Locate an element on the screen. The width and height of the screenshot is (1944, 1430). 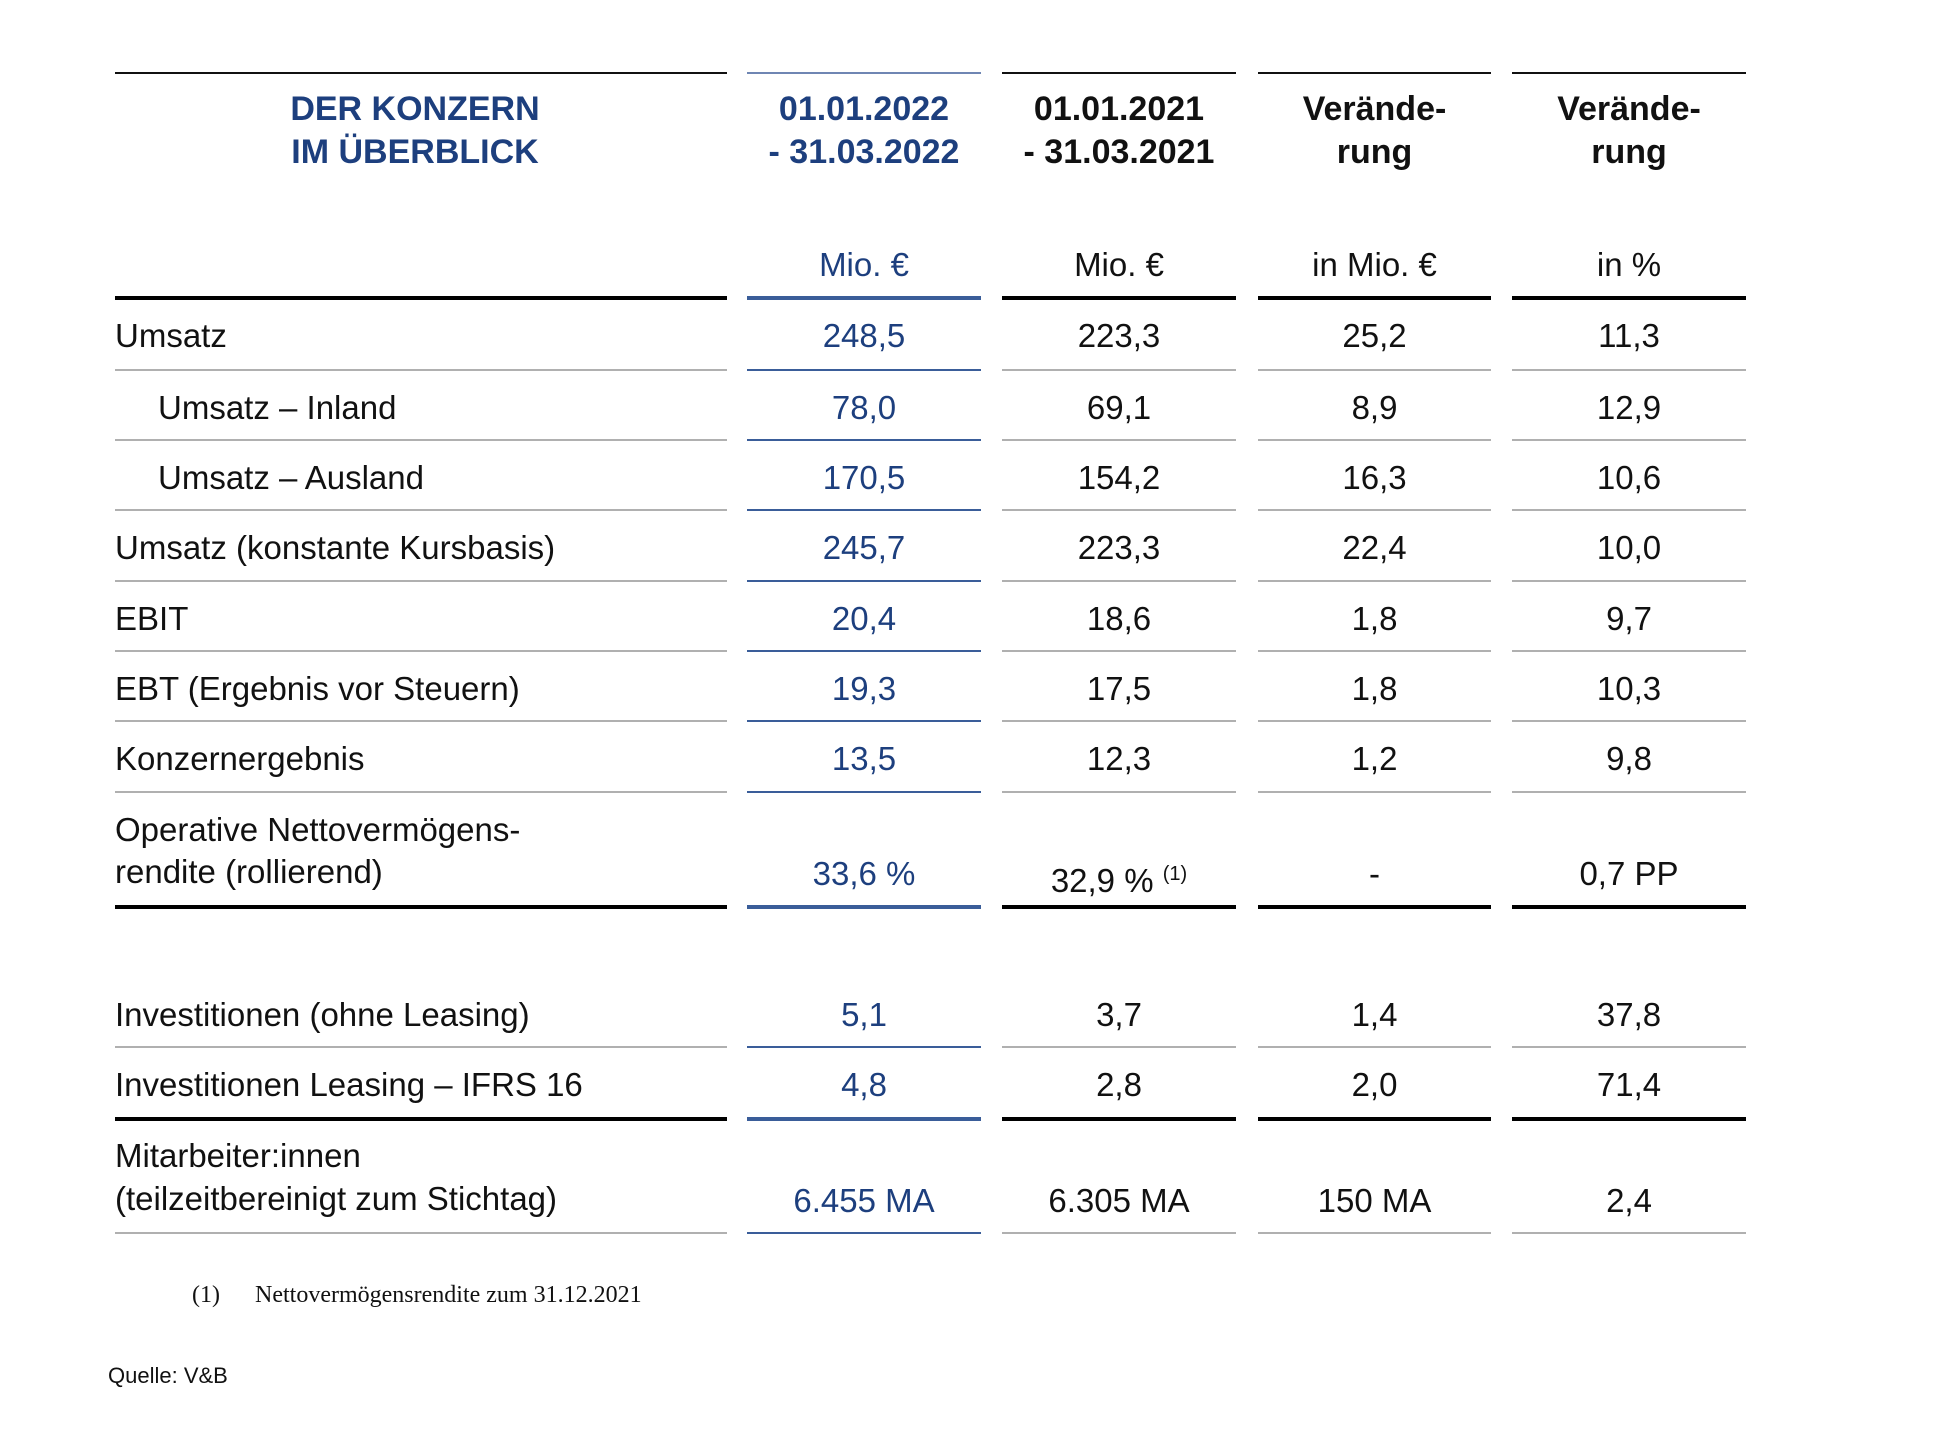
row-label: Umsatz – Inland is located at coordinates (277, 407).